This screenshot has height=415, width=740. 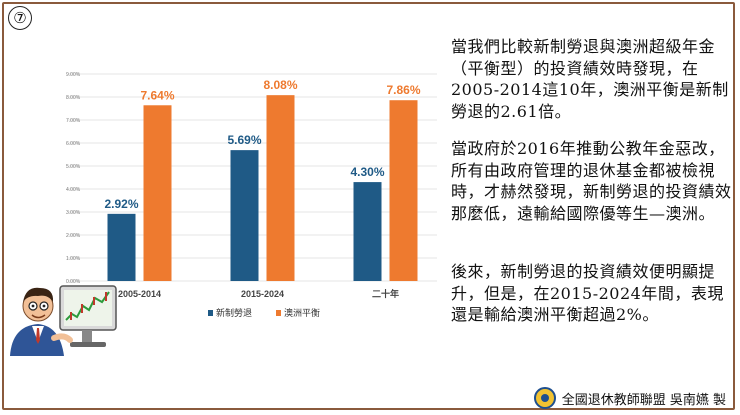 I want to click on y-tick-label: 4.00%, so click(x=73, y=190).